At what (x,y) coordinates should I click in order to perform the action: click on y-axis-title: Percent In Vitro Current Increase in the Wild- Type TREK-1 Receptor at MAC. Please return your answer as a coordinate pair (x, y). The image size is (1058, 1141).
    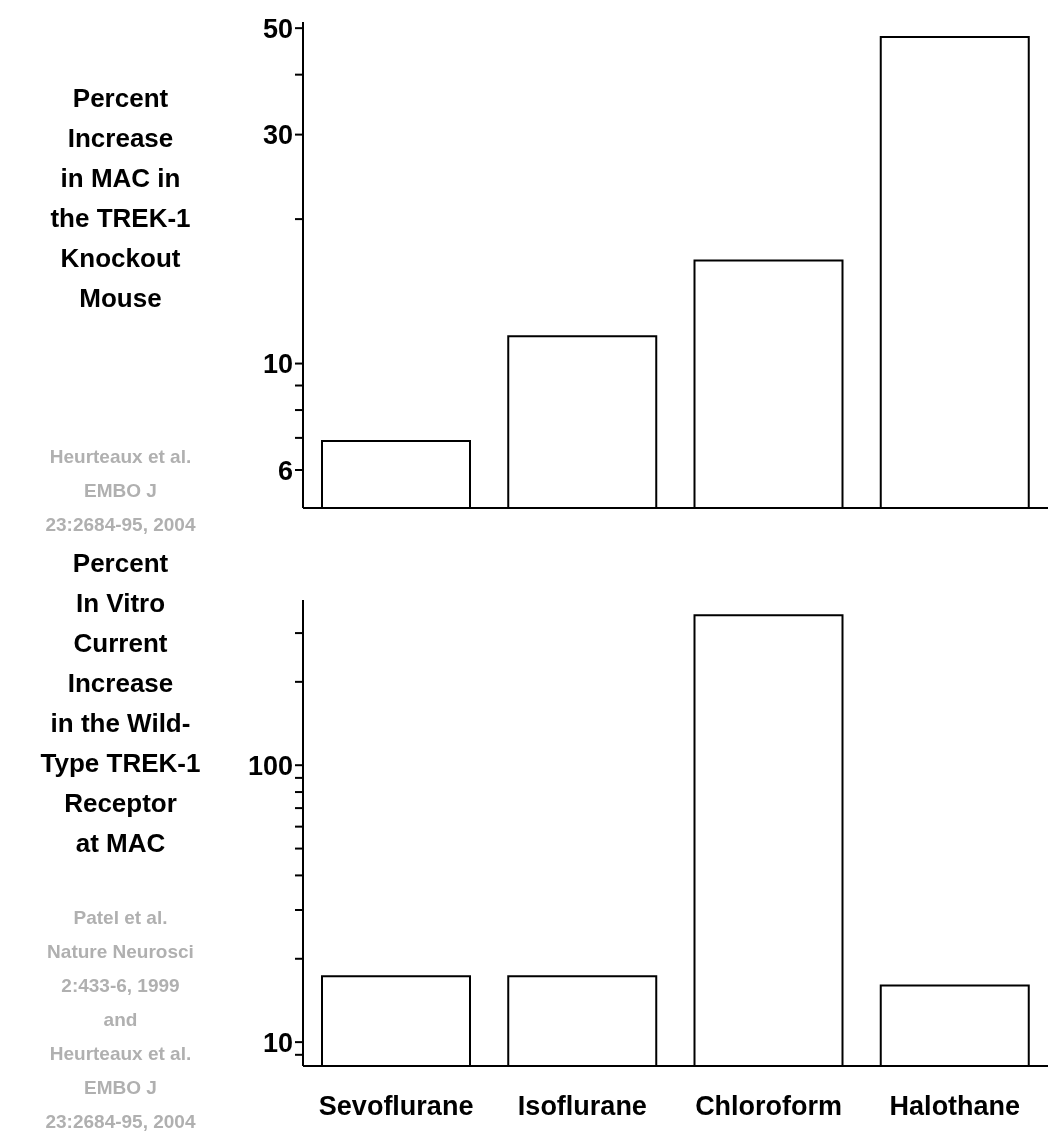
    Looking at the image, I should click on (120, 703).